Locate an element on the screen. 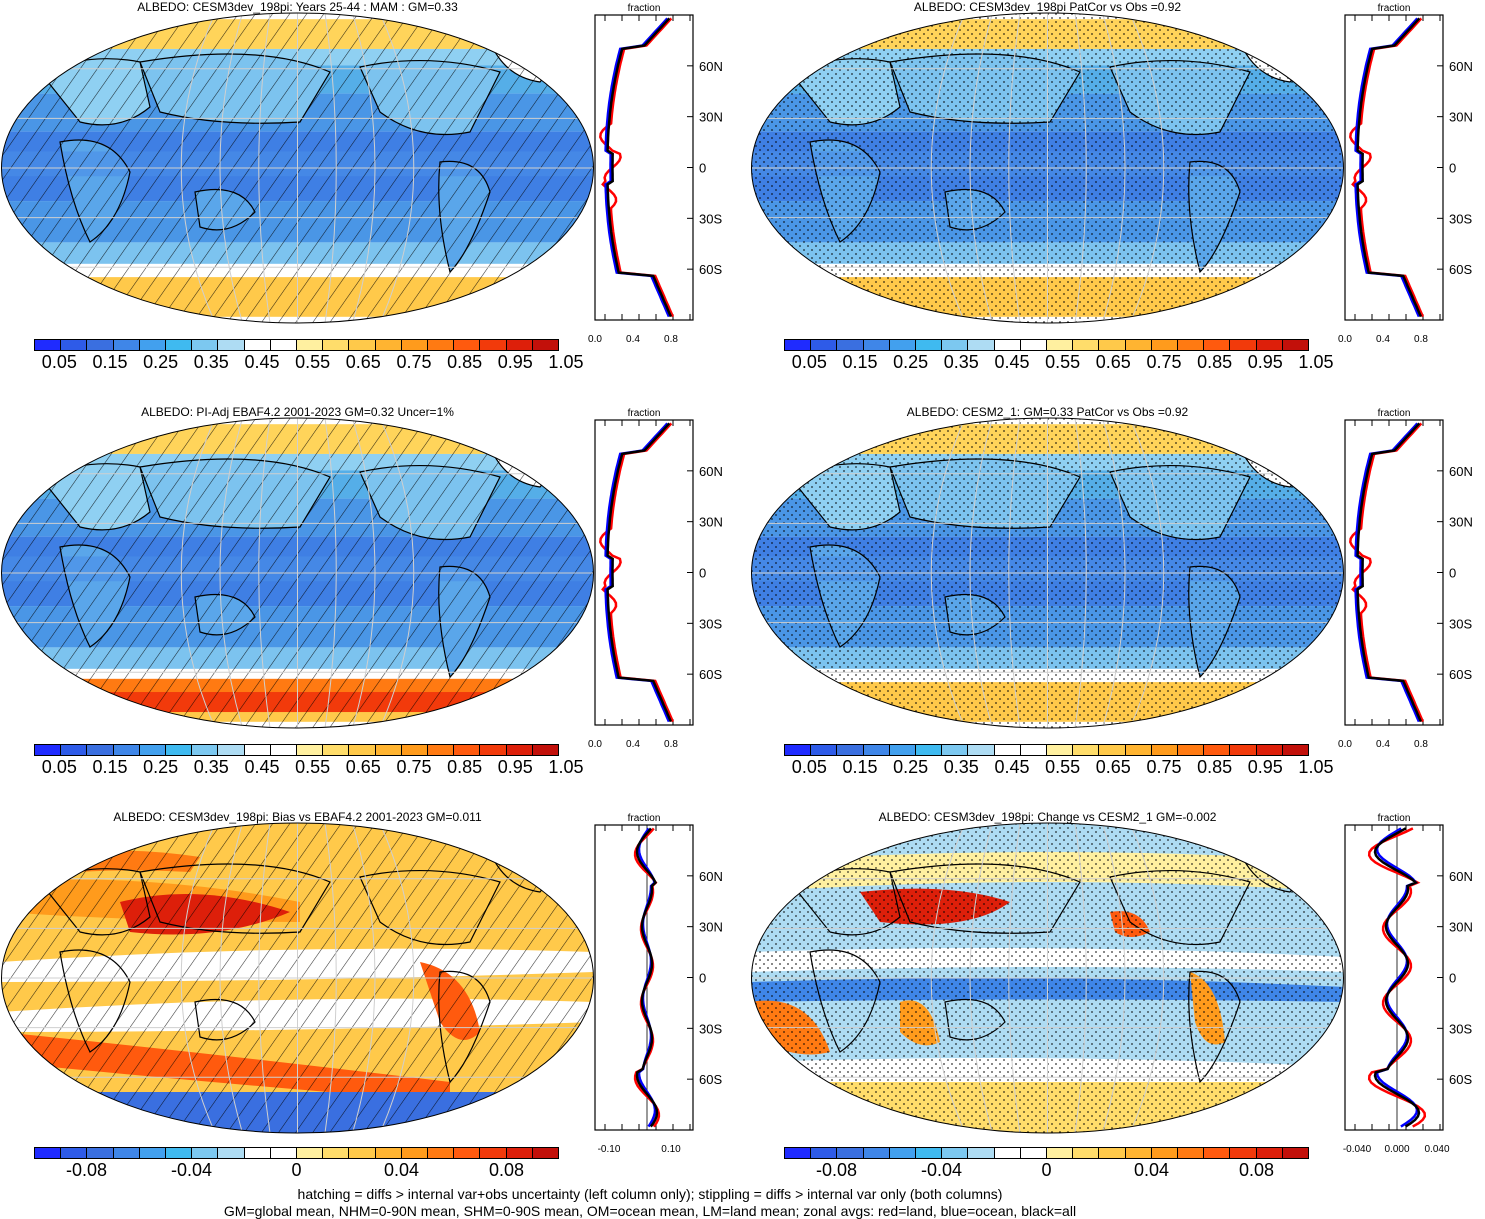 The height and width of the screenshot is (1219, 1485). x-tick-label: 0.0 is located at coordinates (595, 744).